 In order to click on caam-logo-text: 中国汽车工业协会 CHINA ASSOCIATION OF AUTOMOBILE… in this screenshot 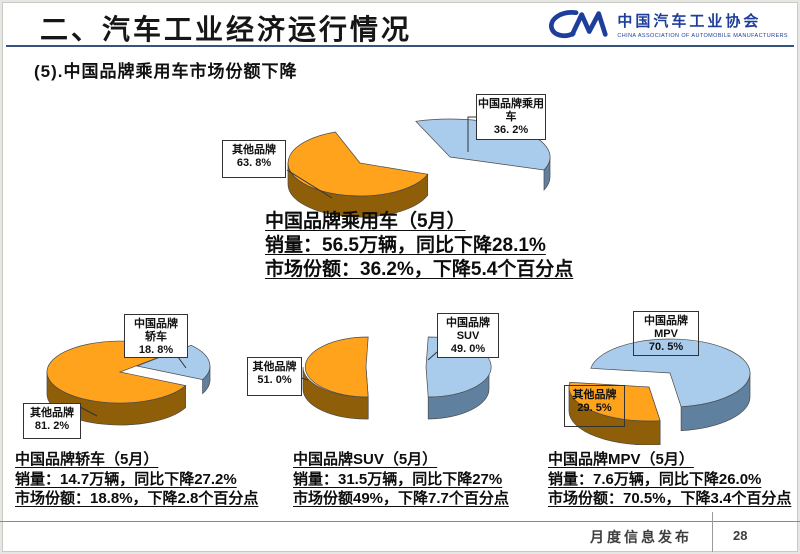, I will do `click(702, 24)`.